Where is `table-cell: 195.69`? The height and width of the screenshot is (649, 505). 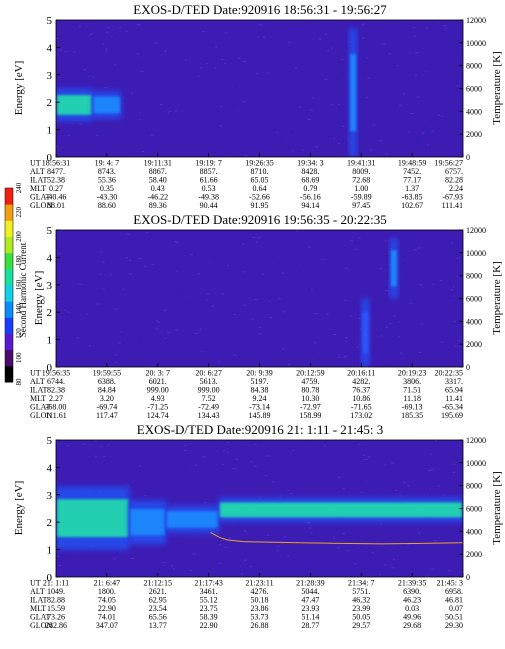 table-cell: 195.69 is located at coordinates (452, 415).